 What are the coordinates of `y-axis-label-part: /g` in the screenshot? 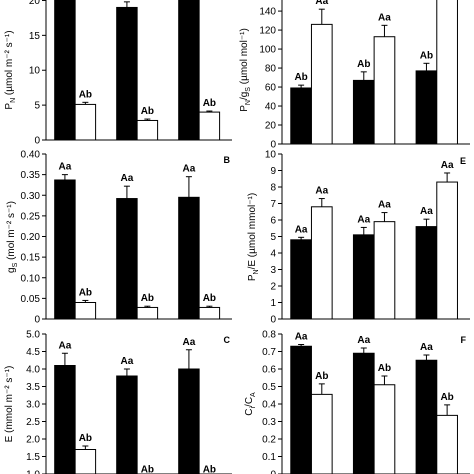 It's located at (244, 96).